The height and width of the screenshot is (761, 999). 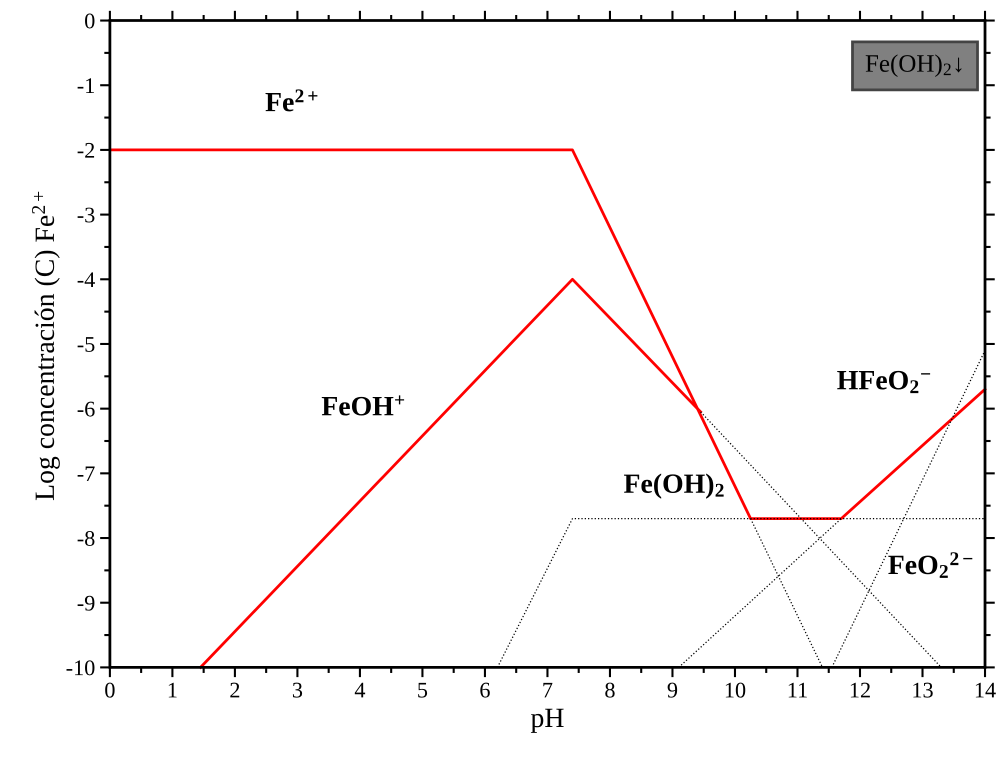 What do you see at coordinates (736, 690) in the screenshot?
I see `x-tick-label: 10` at bounding box center [736, 690].